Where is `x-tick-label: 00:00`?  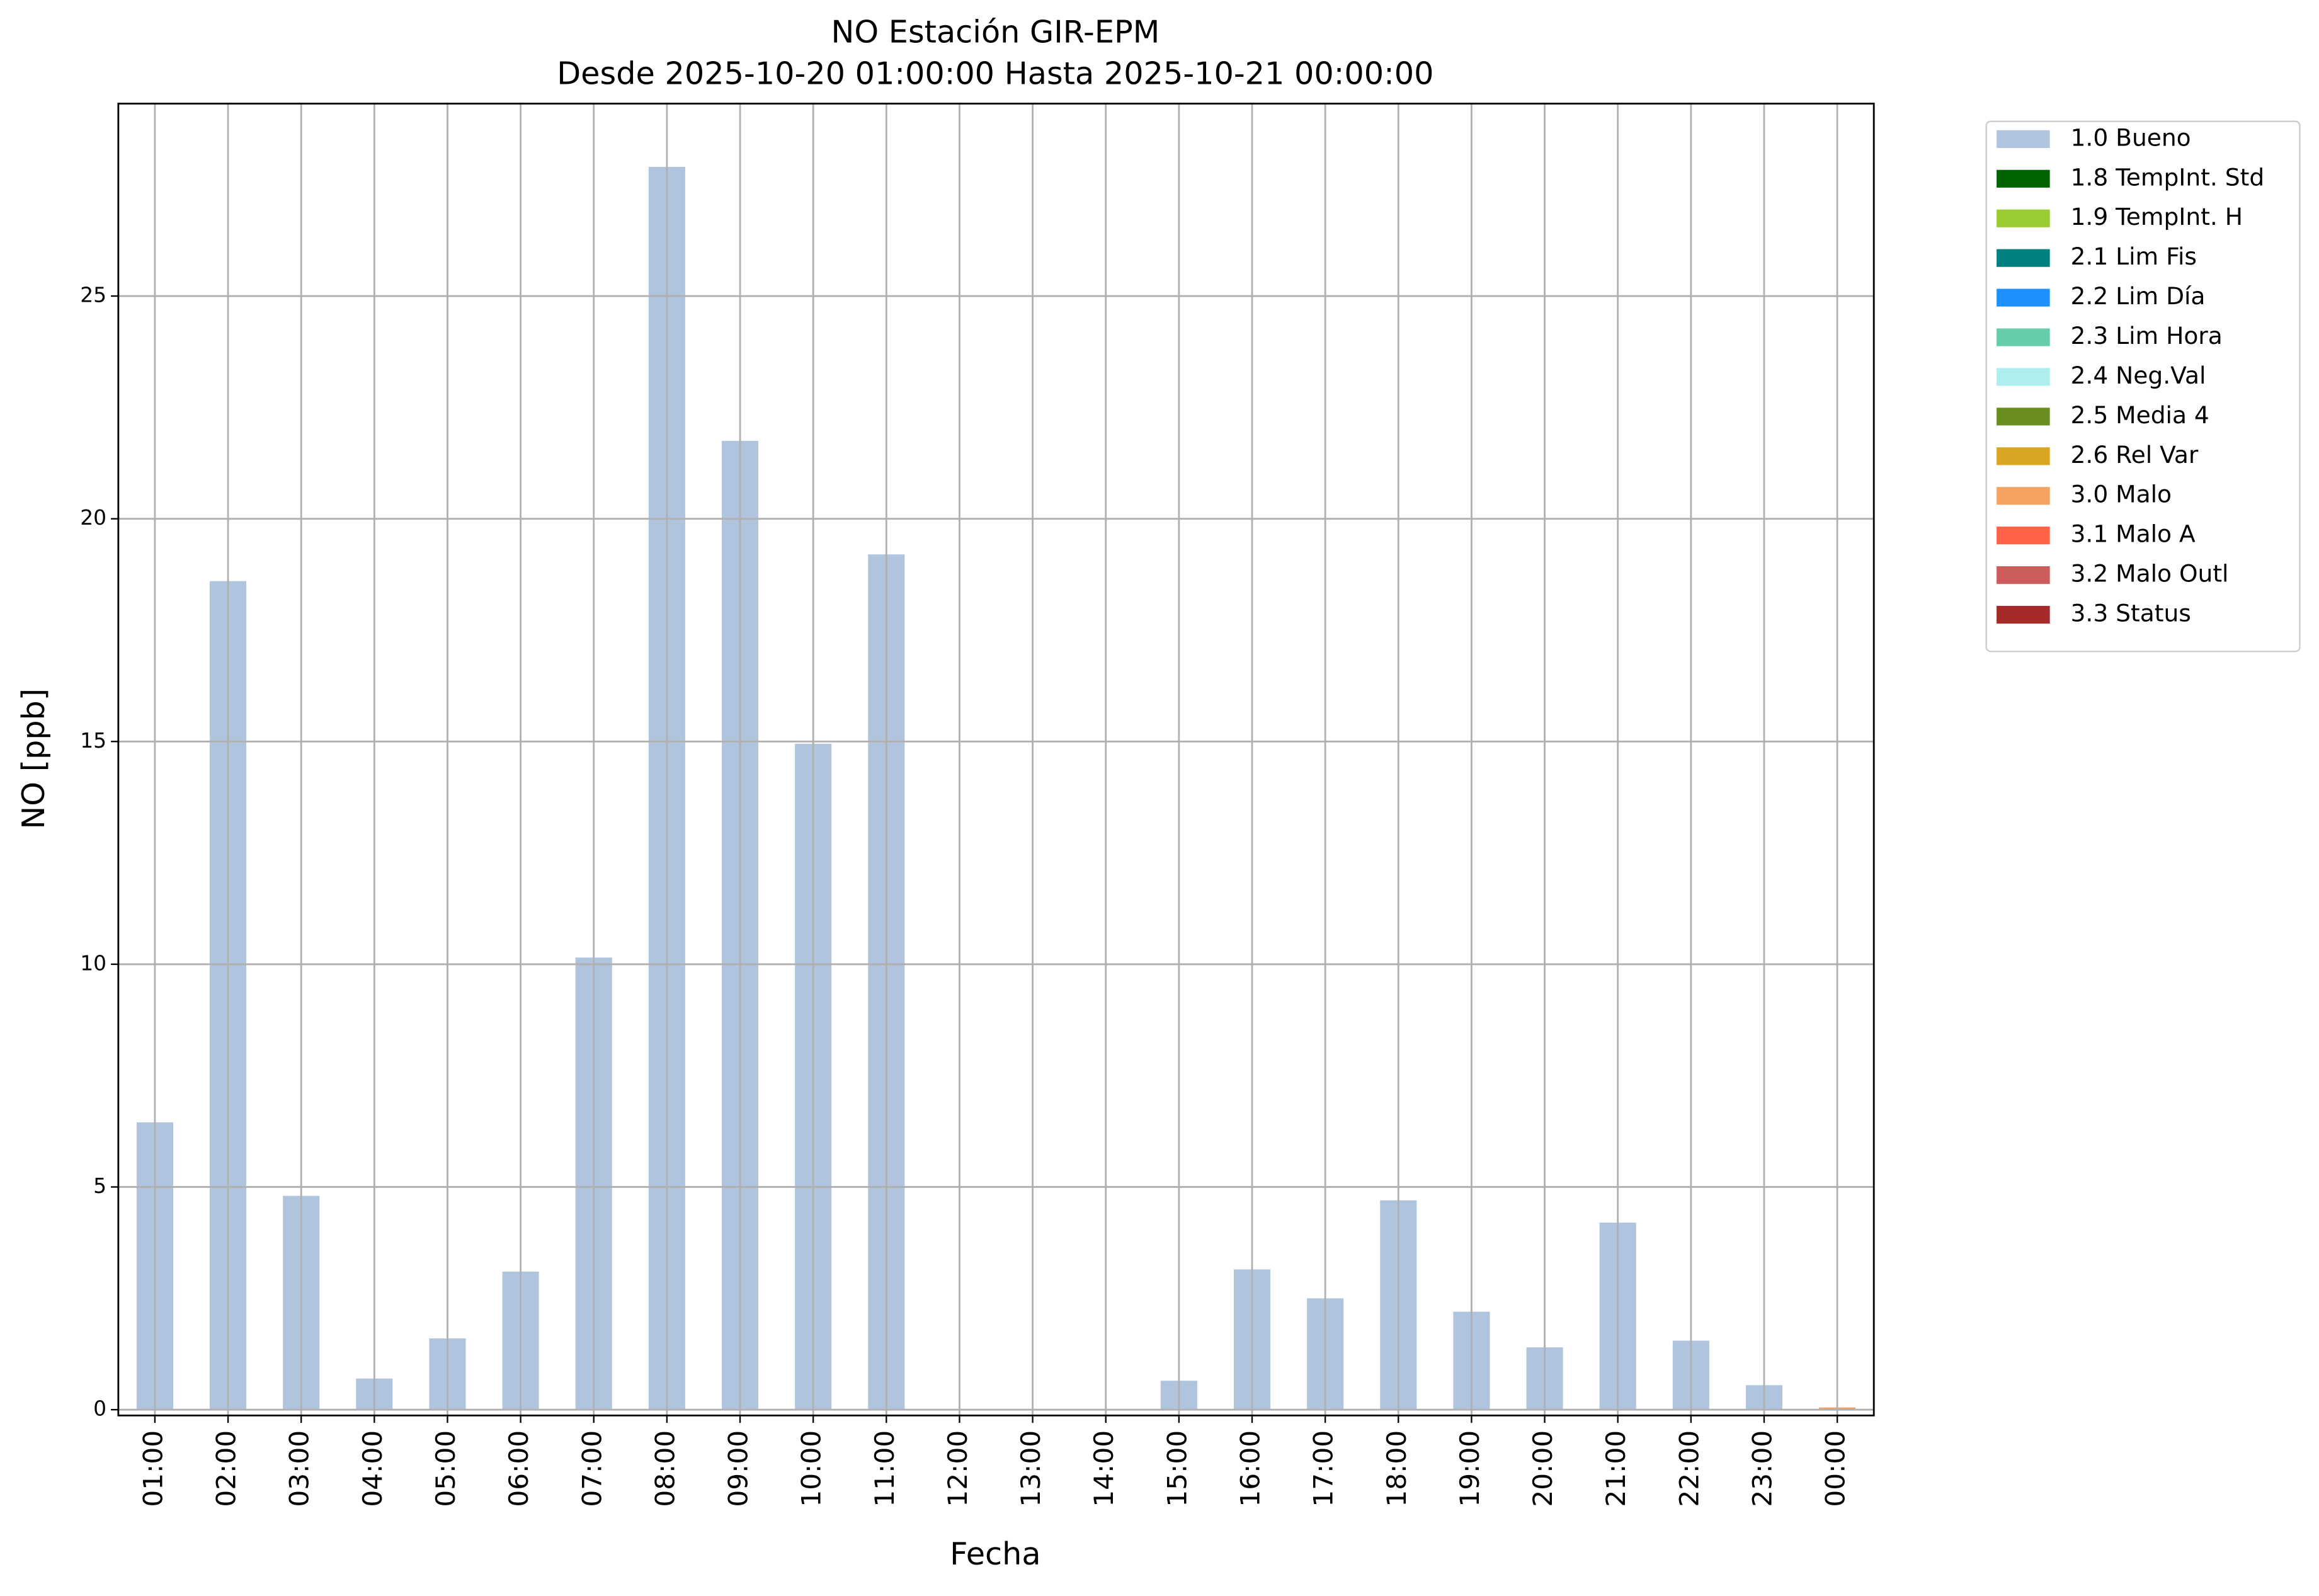 x-tick-label: 00:00 is located at coordinates (1835, 1468).